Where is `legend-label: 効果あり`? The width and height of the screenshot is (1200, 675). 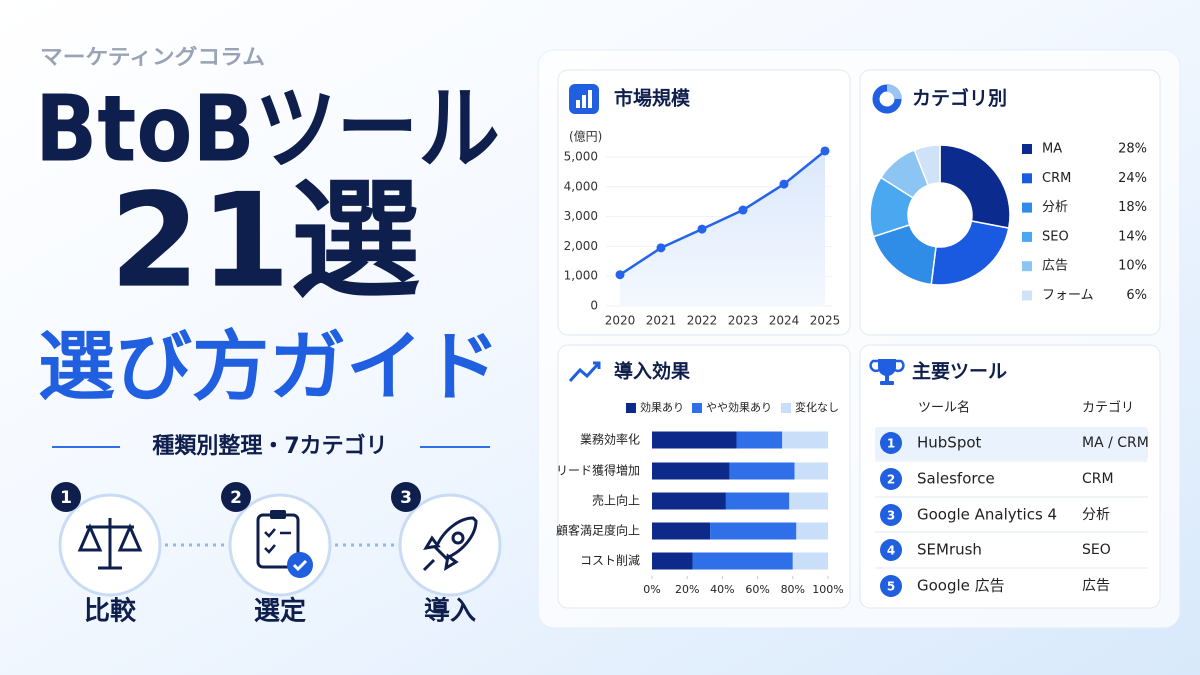 legend-label: 効果あり is located at coordinates (662, 407).